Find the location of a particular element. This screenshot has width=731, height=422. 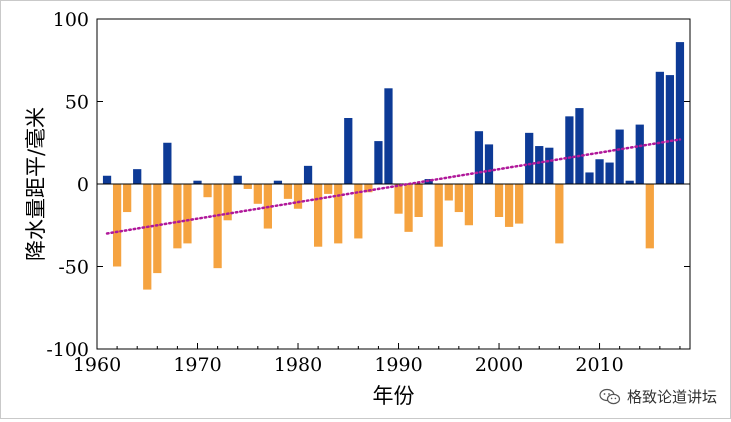

bar-2017 is located at coordinates (670, 129).